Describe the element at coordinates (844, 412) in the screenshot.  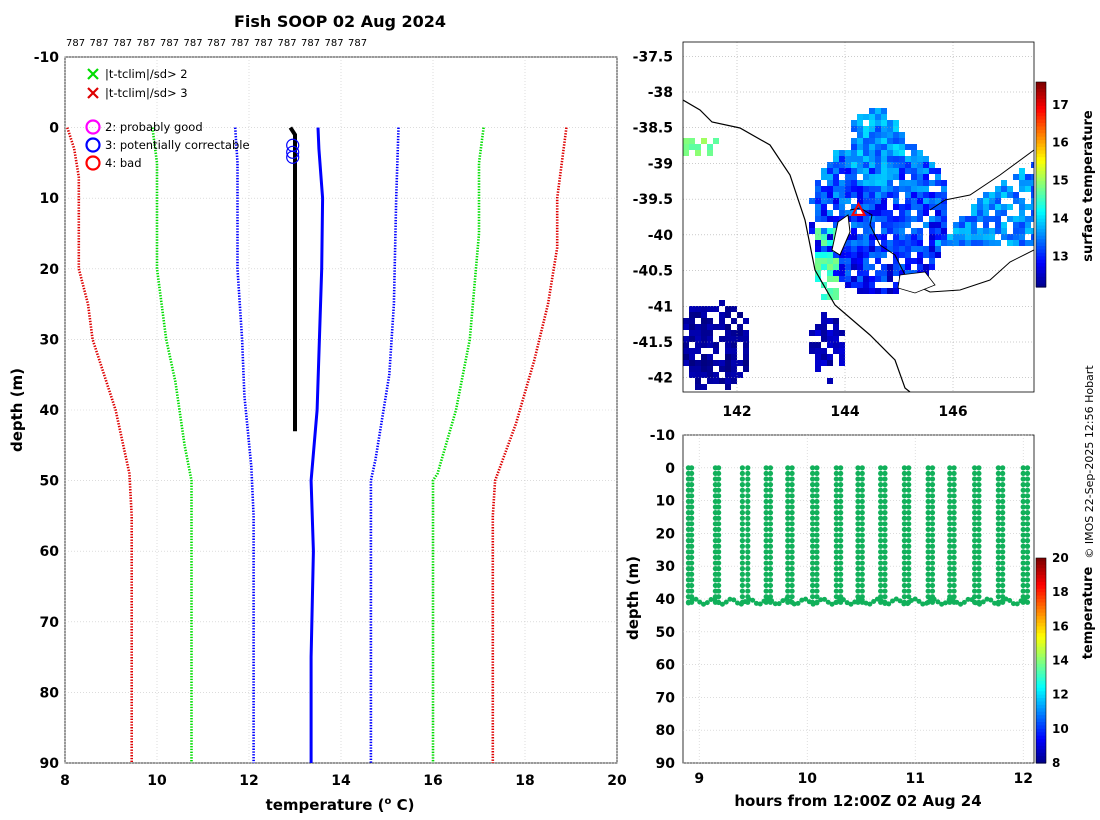
I see `map-xtick-label: 144` at that location.